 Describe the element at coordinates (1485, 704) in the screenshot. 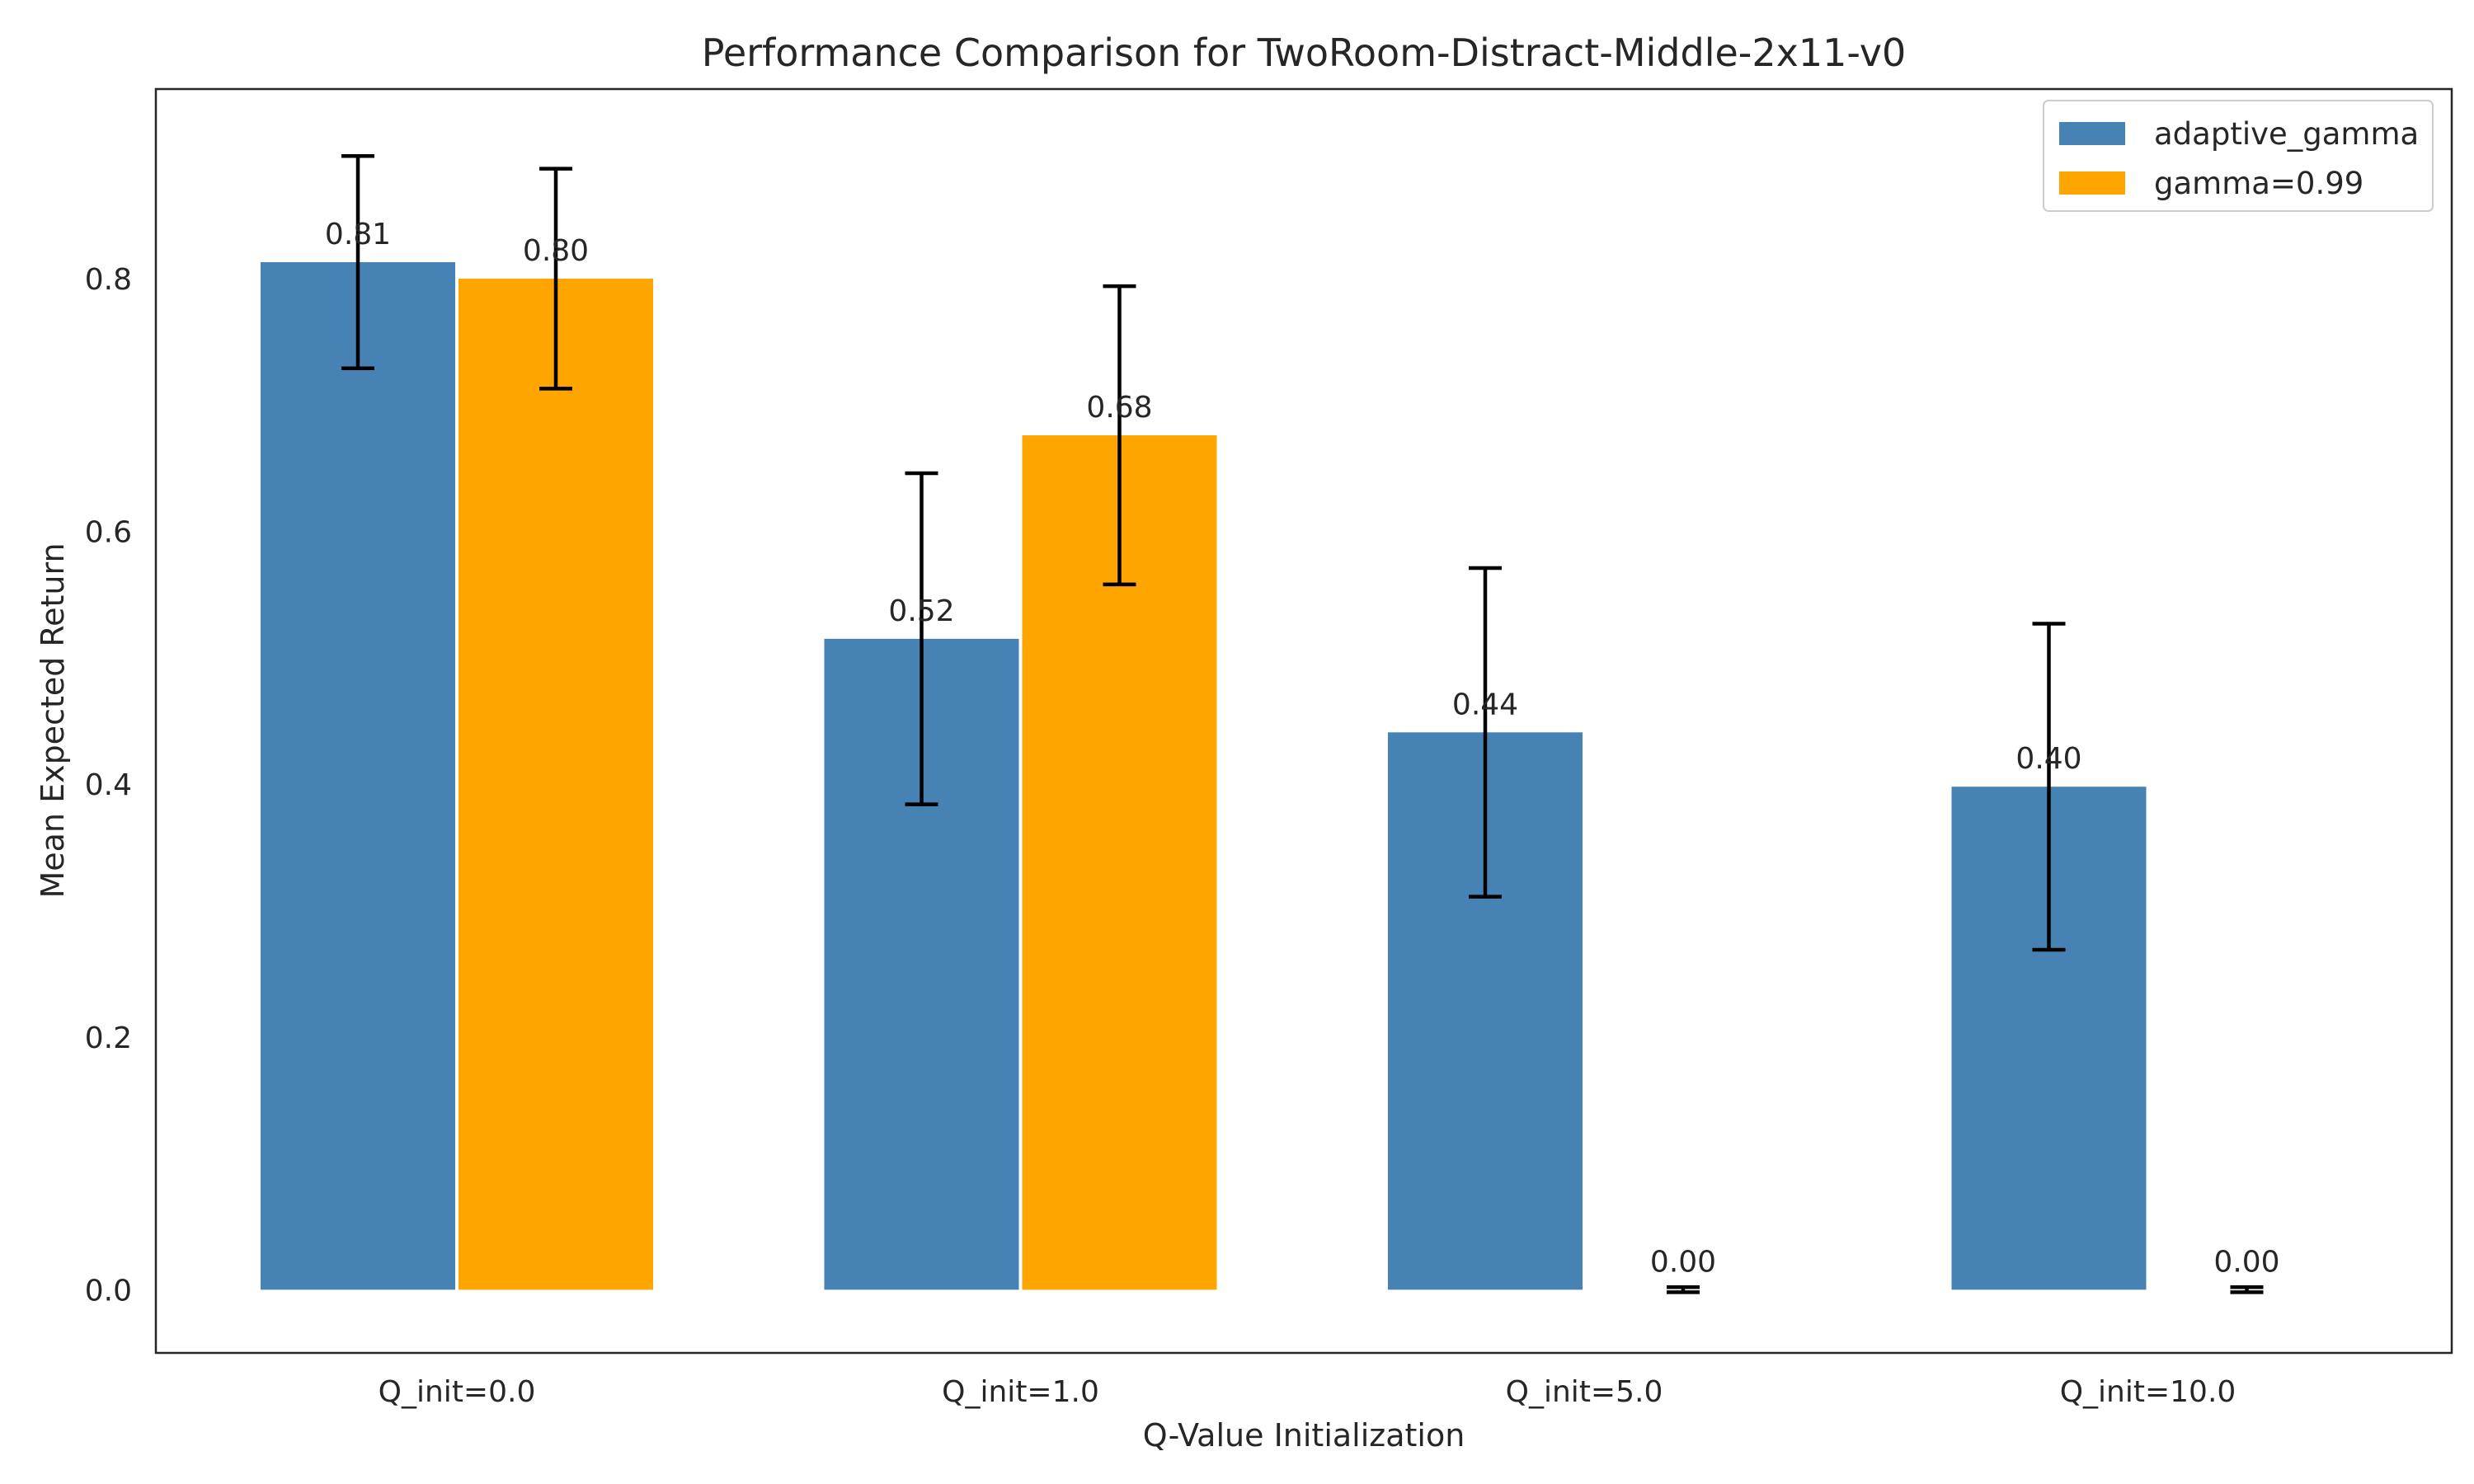

I see `value-label-adaptive_gamma-2: 0.44` at that location.